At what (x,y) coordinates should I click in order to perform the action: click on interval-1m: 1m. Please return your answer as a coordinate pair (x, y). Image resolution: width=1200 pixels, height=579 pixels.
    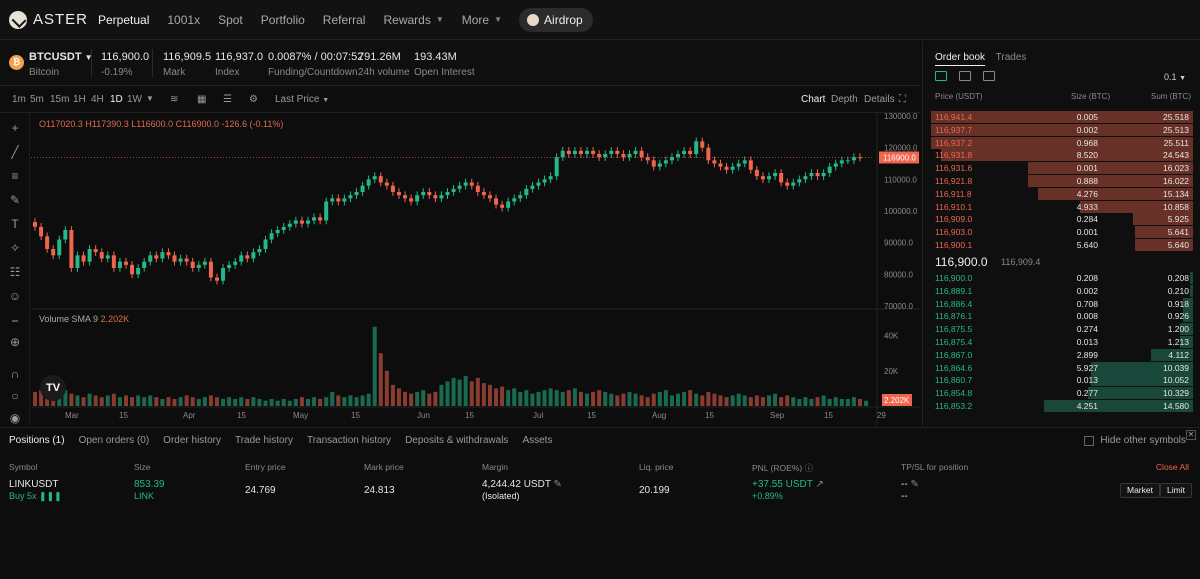
    Looking at the image, I should click on (19, 99).